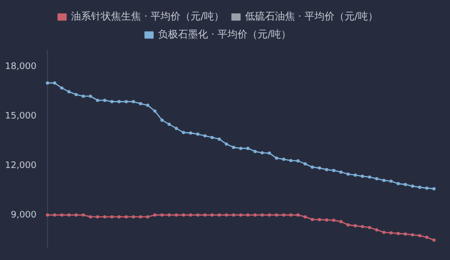 This screenshot has width=450, height=260. I want to click on y-tick-label: 18,000, so click(20, 67).